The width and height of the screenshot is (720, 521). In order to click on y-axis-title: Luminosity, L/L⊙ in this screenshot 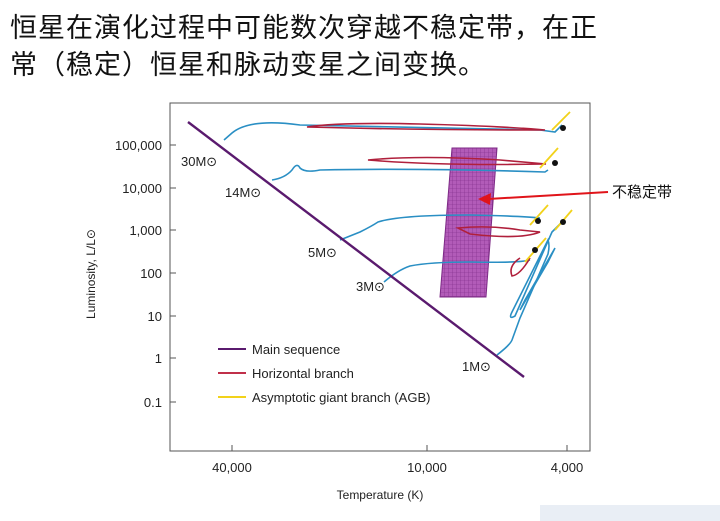, I will do `click(91, 274)`.